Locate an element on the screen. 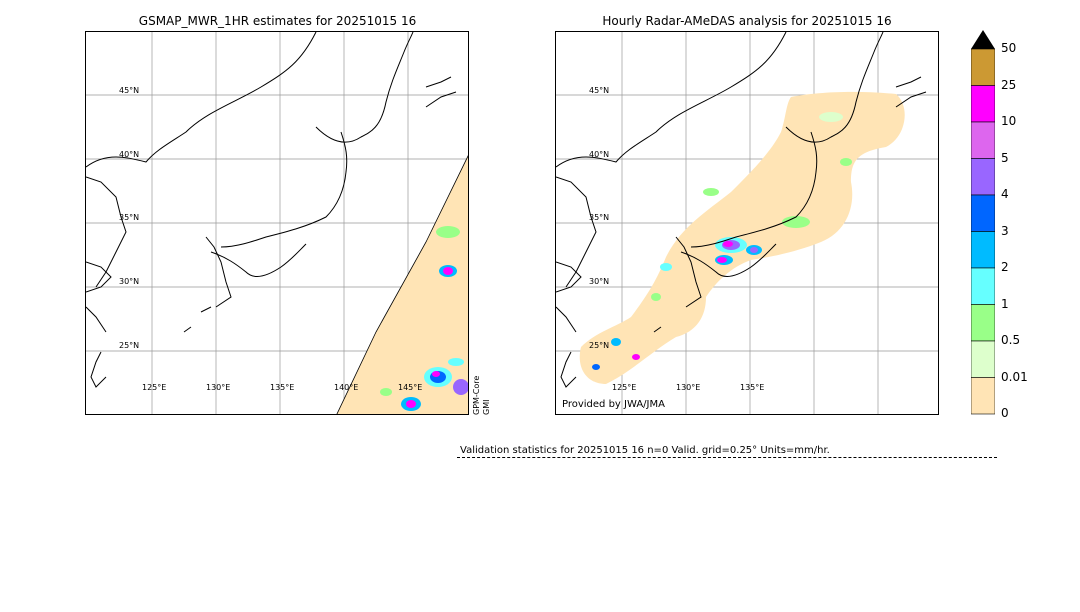  lon-label: 145°E is located at coordinates (410, 387).